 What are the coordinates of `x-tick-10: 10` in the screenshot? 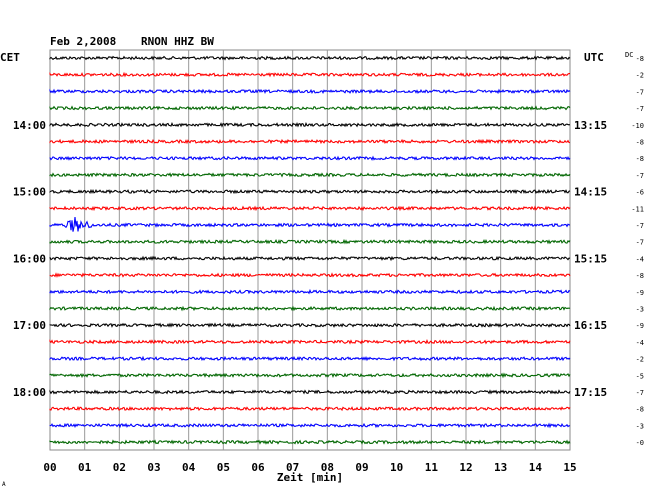 It's located at (396, 467).